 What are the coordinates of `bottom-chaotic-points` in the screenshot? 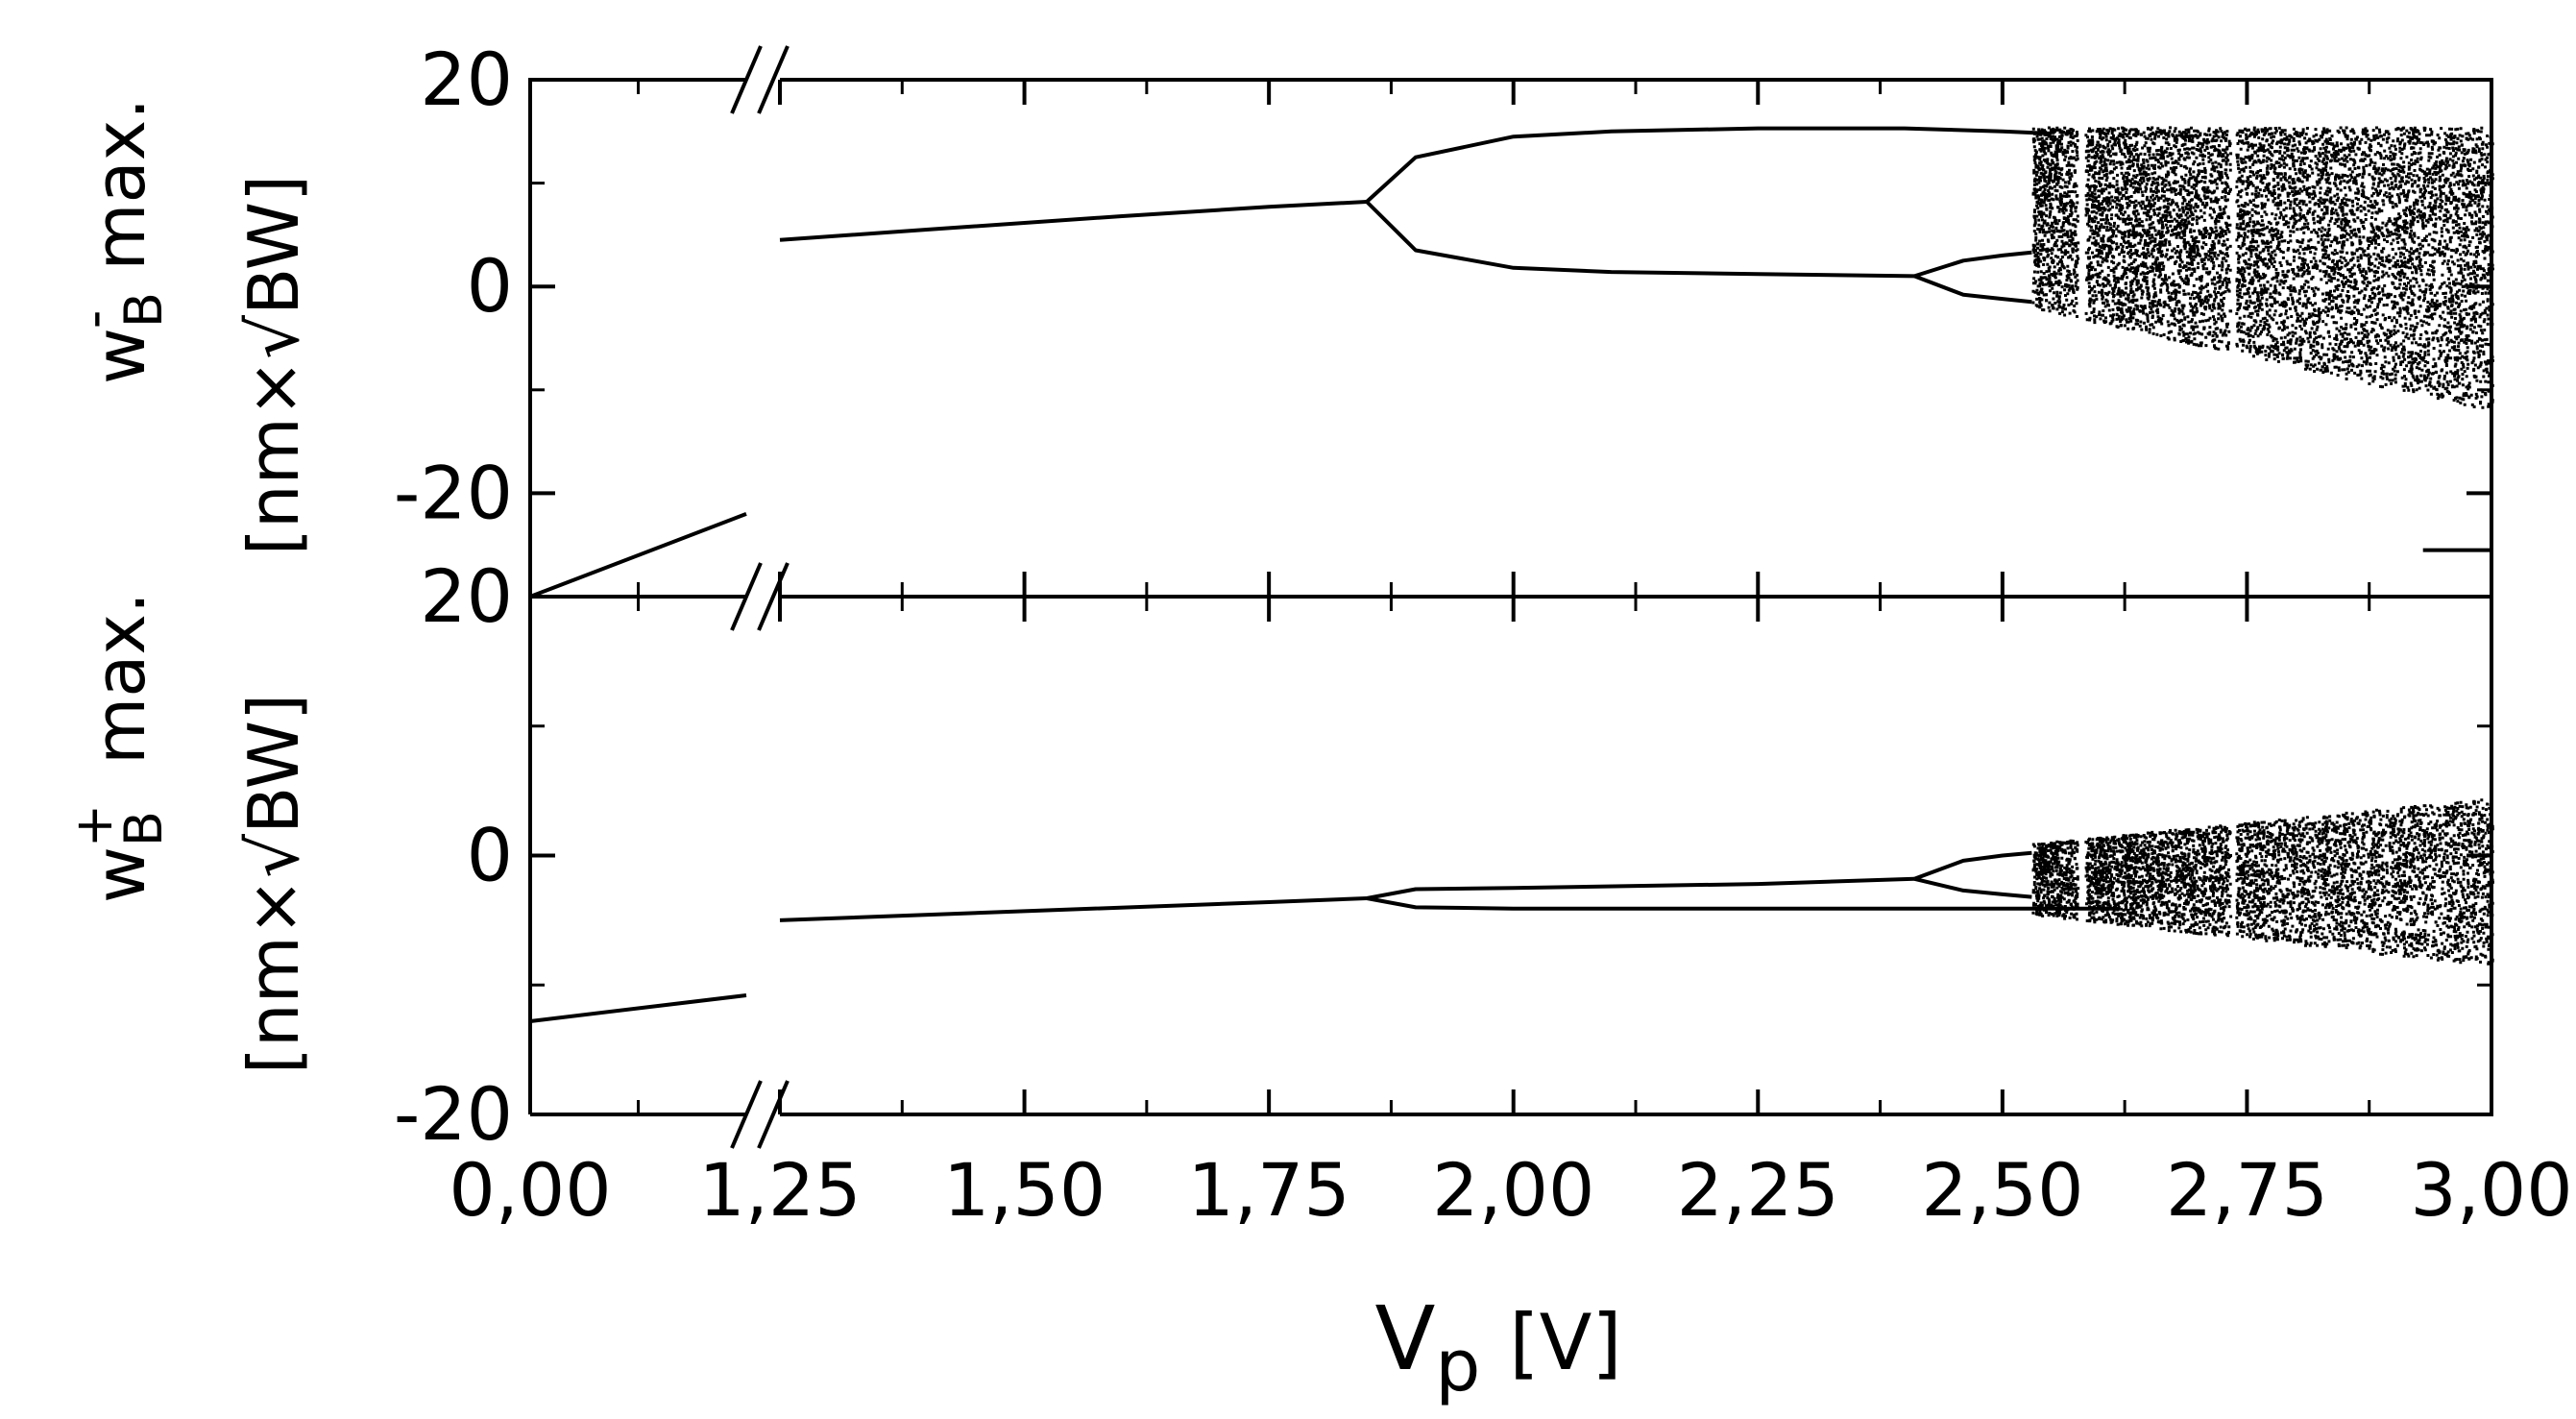 It's located at (2263, 882).